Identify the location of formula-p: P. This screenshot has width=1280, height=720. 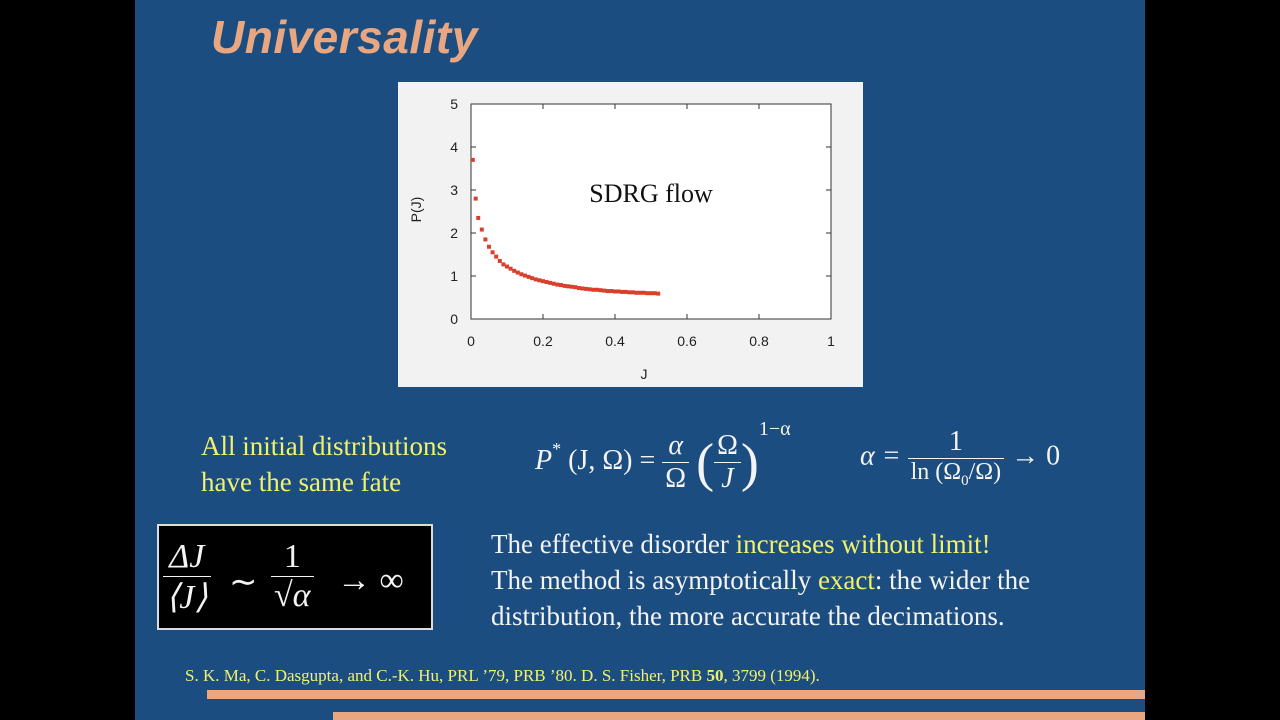
(544, 460).